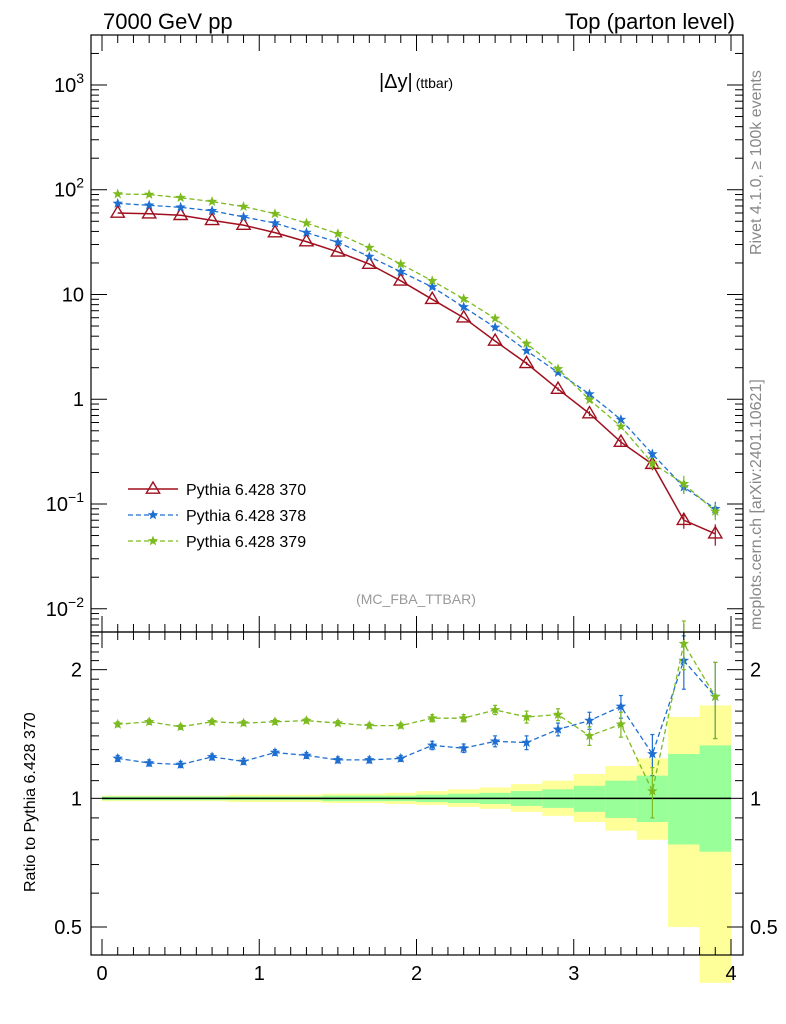  What do you see at coordinates (416, 974) in the screenshot?
I see `x-tick-label: 2` at bounding box center [416, 974].